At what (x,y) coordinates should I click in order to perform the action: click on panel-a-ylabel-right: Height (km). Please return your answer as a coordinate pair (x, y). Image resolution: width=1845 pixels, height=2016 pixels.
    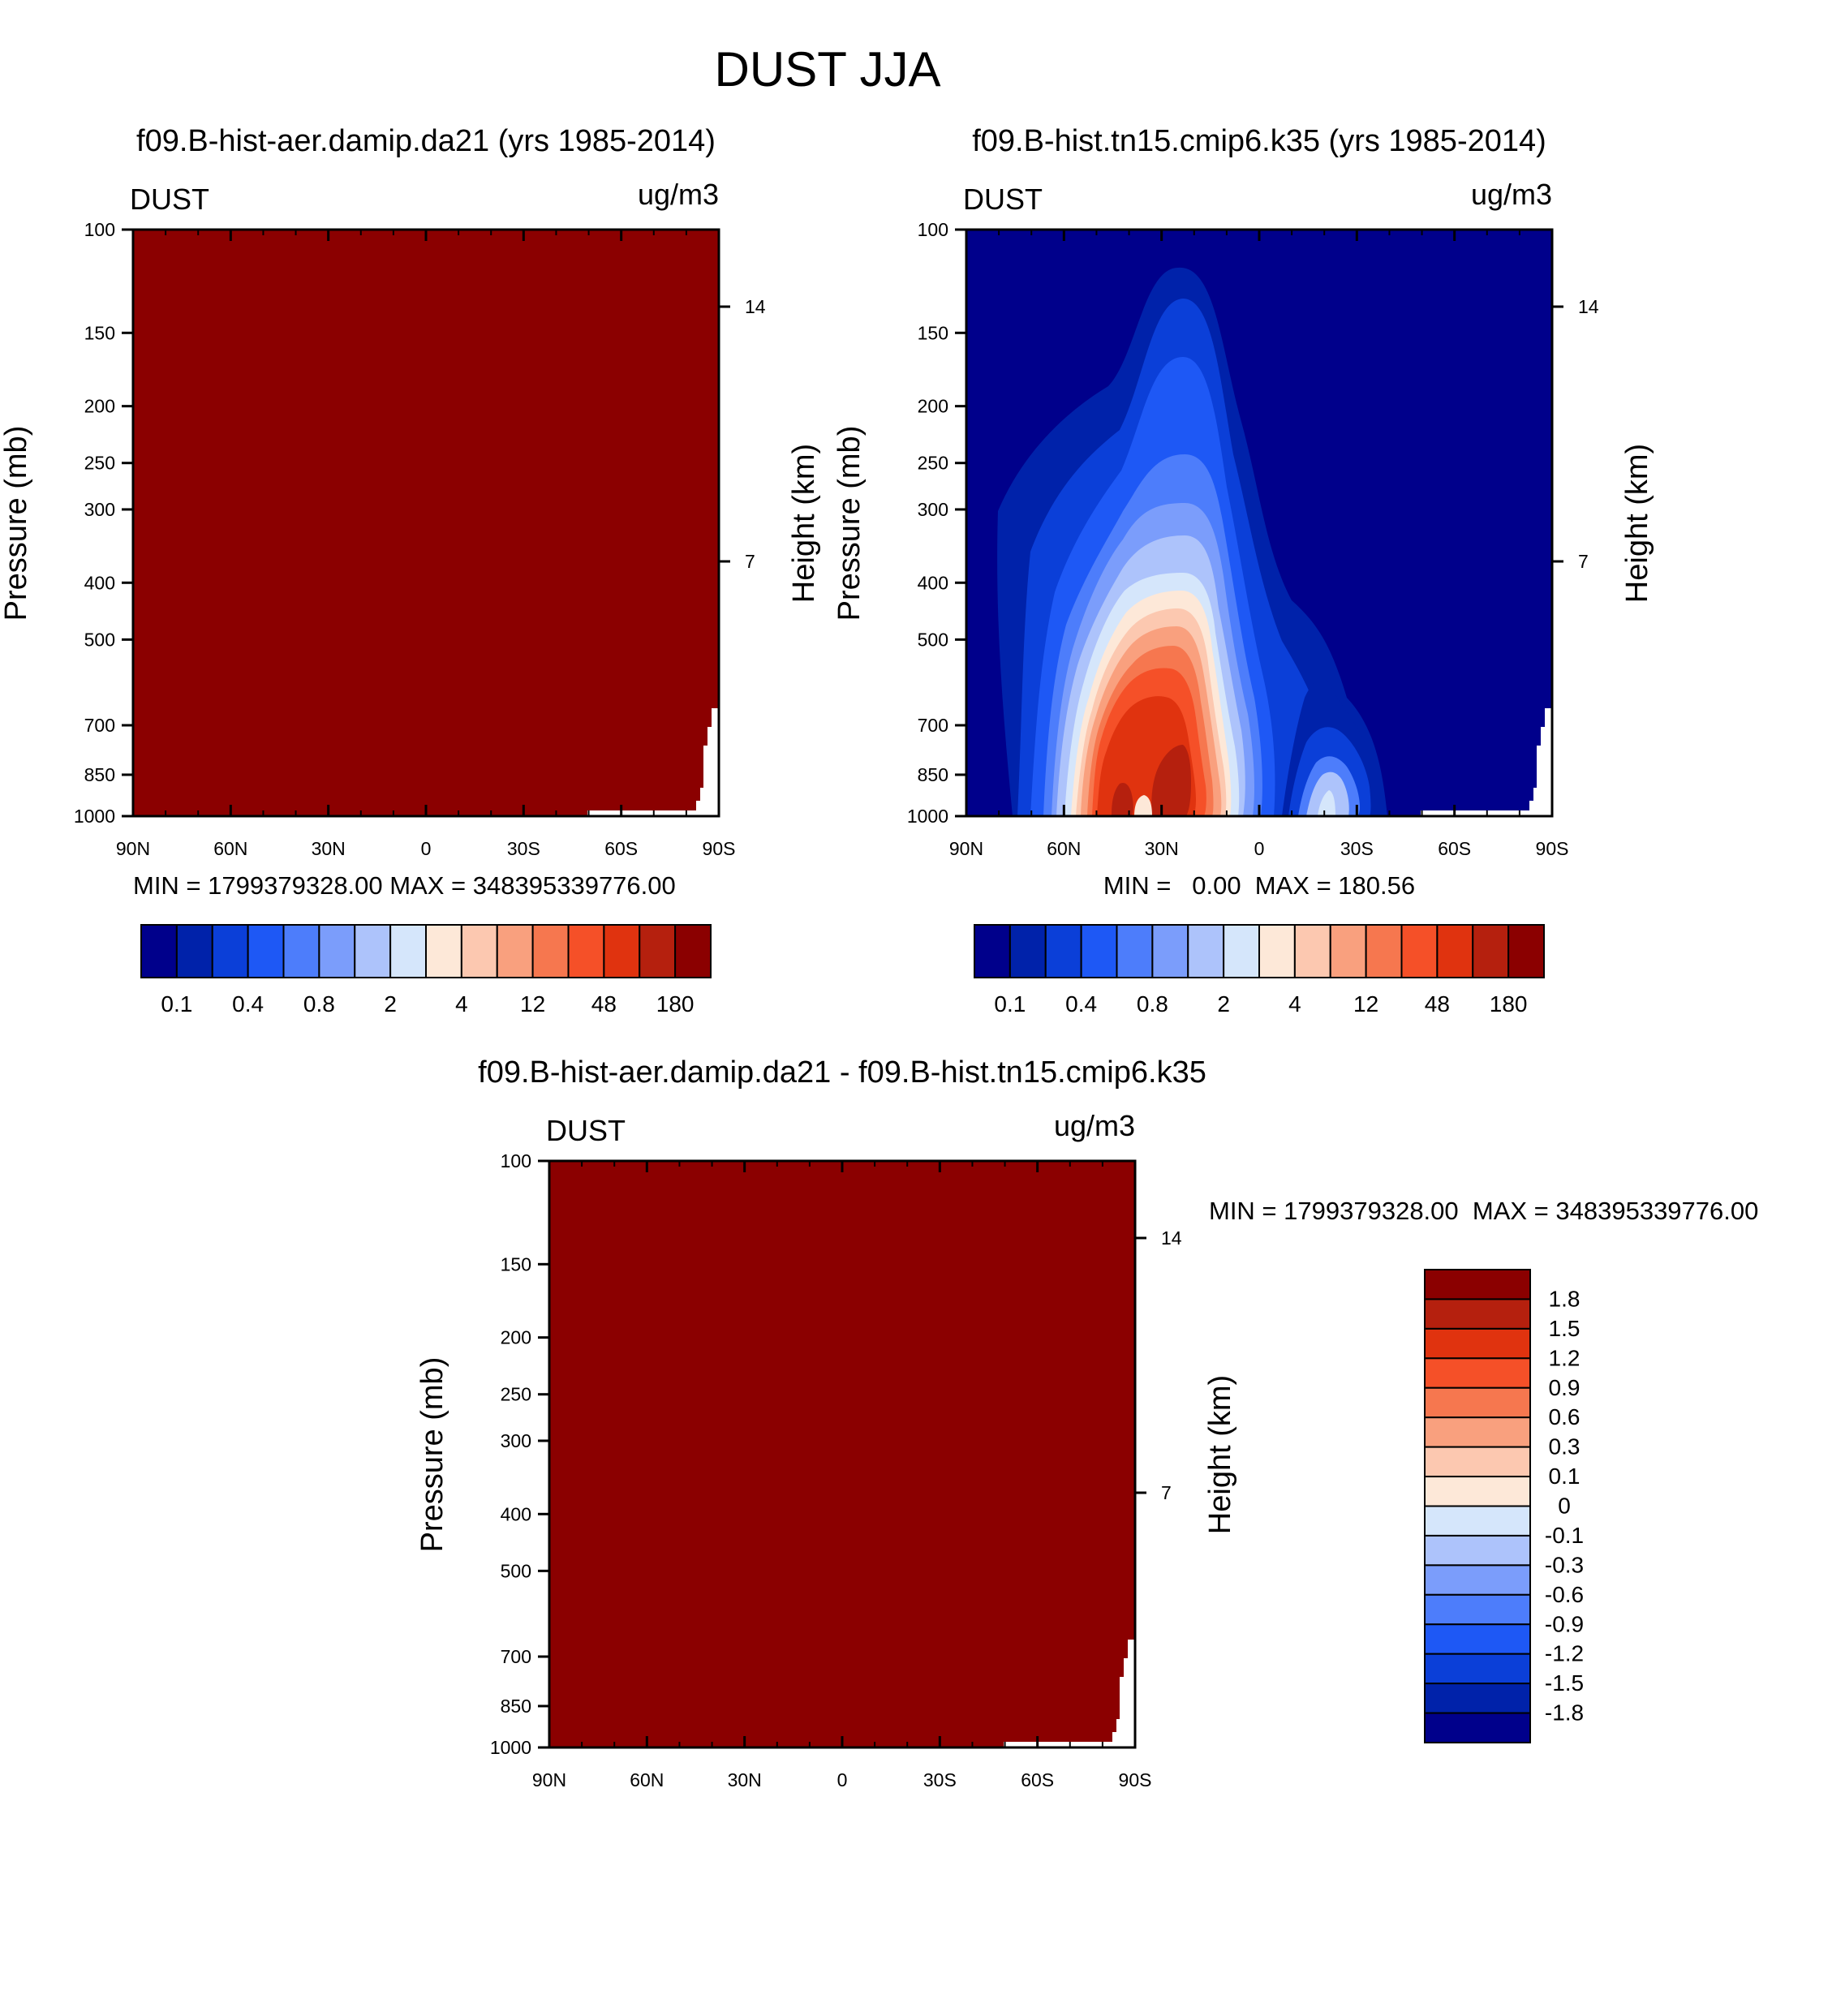
    Looking at the image, I should click on (804, 523).